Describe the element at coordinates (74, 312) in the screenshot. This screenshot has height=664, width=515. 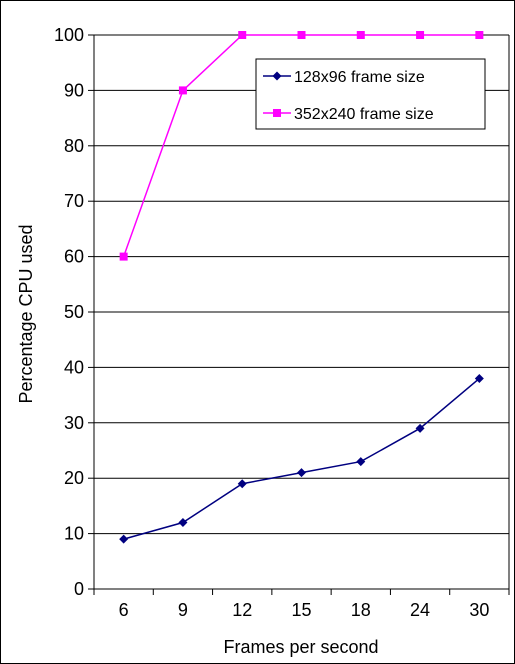
I see `y-tick-label: 50` at that location.